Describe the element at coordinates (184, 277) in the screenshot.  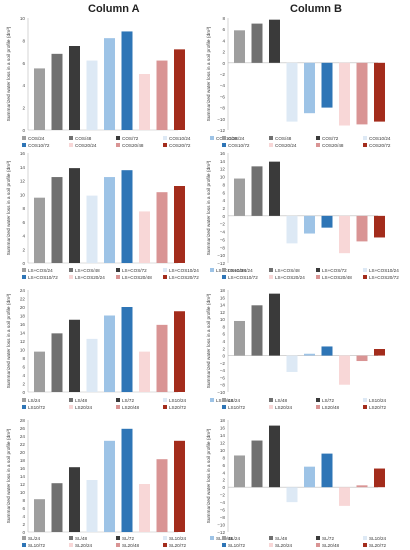
I see `legend-label: LS+COS20/72` at that location.